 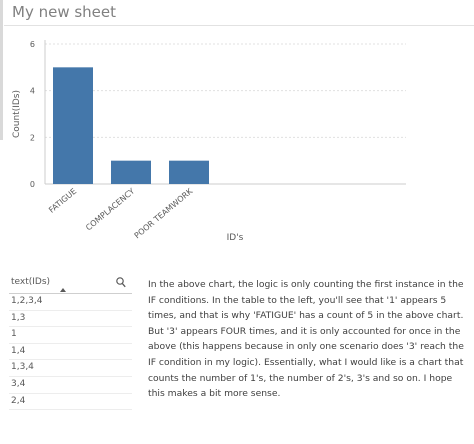 I want to click on bar-poor-teamwork, so click(x=189, y=172).